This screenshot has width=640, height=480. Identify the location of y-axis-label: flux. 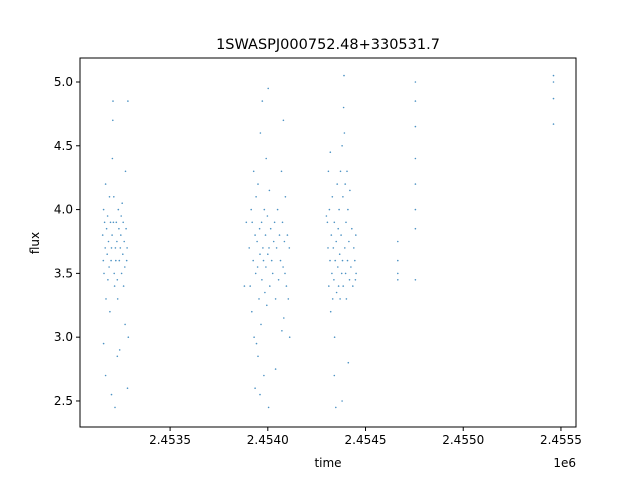
(35, 243).